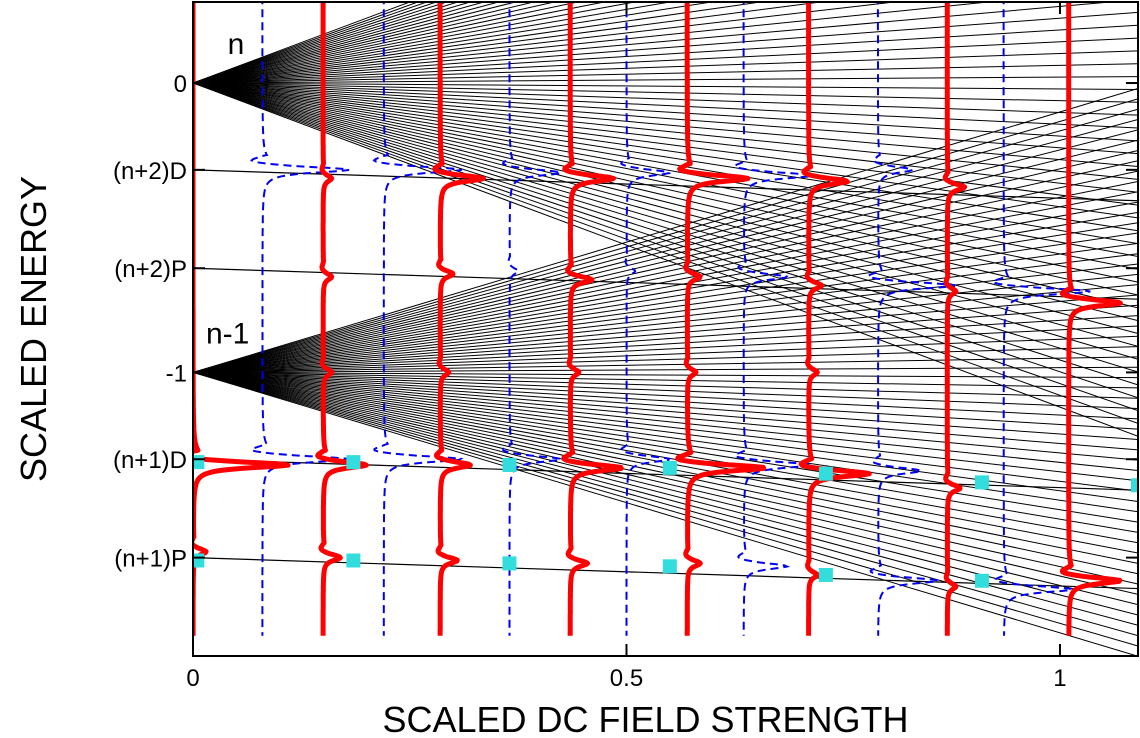  What do you see at coordinates (645, 718) in the screenshot?
I see `x-axis-title: SCALED DC FIELD STRENGTH` at bounding box center [645, 718].